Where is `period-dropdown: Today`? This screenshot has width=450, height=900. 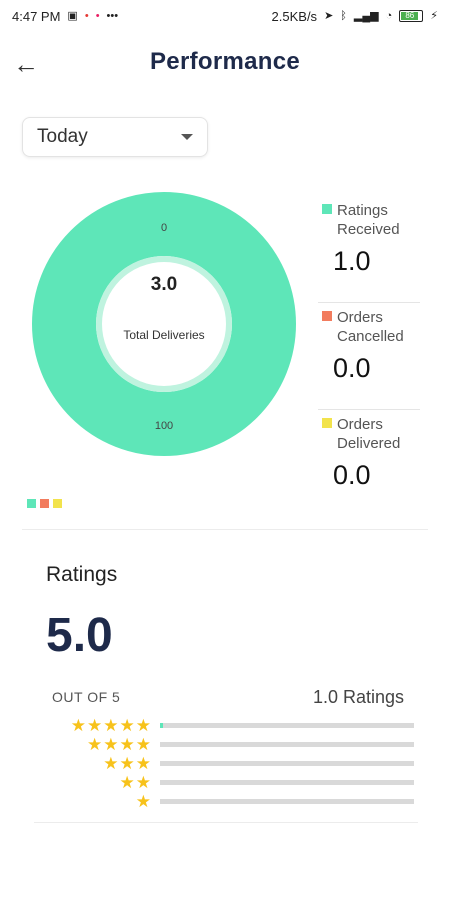
period-dropdown: Today is located at coordinates (115, 137).